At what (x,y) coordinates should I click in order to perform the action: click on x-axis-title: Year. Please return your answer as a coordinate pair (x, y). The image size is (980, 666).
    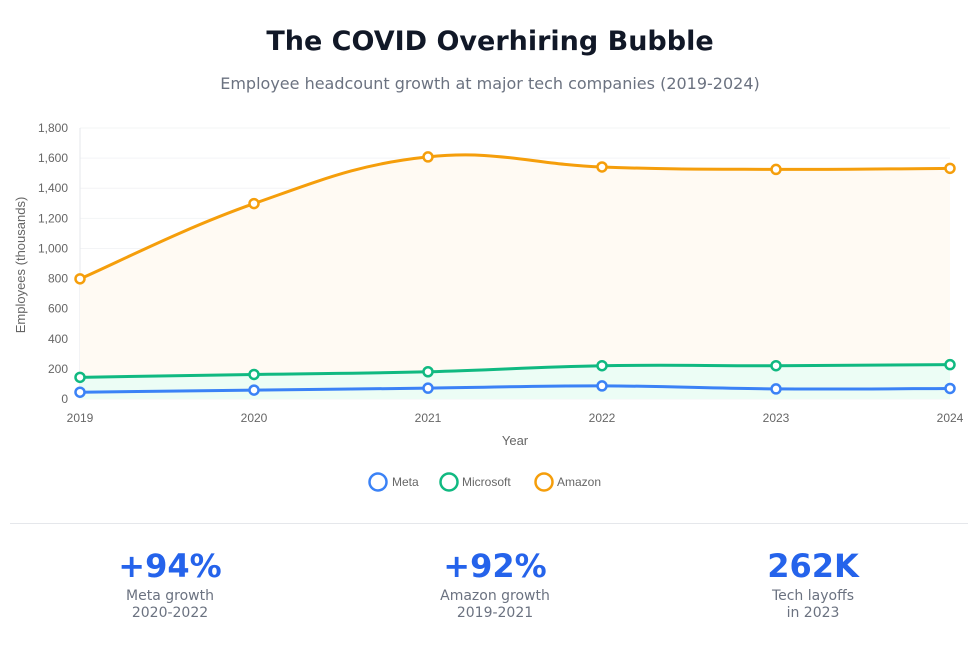
    Looking at the image, I should click on (515, 440).